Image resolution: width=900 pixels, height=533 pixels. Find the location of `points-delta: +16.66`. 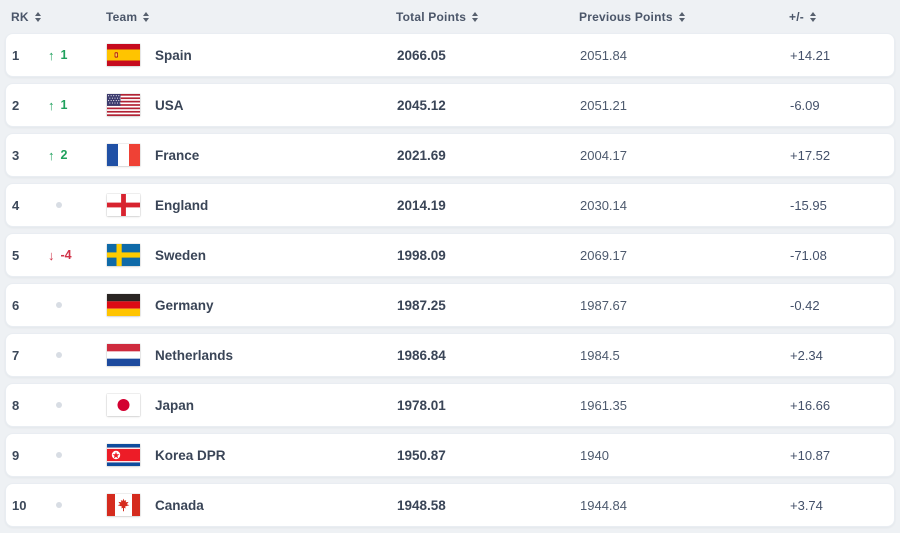

points-delta: +16.66 is located at coordinates (810, 405).